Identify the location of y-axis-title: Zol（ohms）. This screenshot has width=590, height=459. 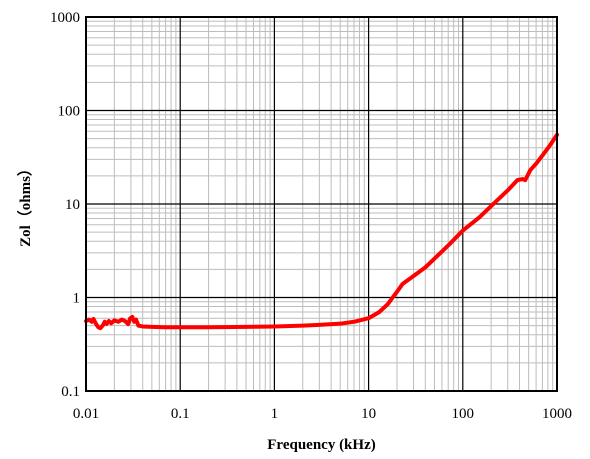
(25, 204).